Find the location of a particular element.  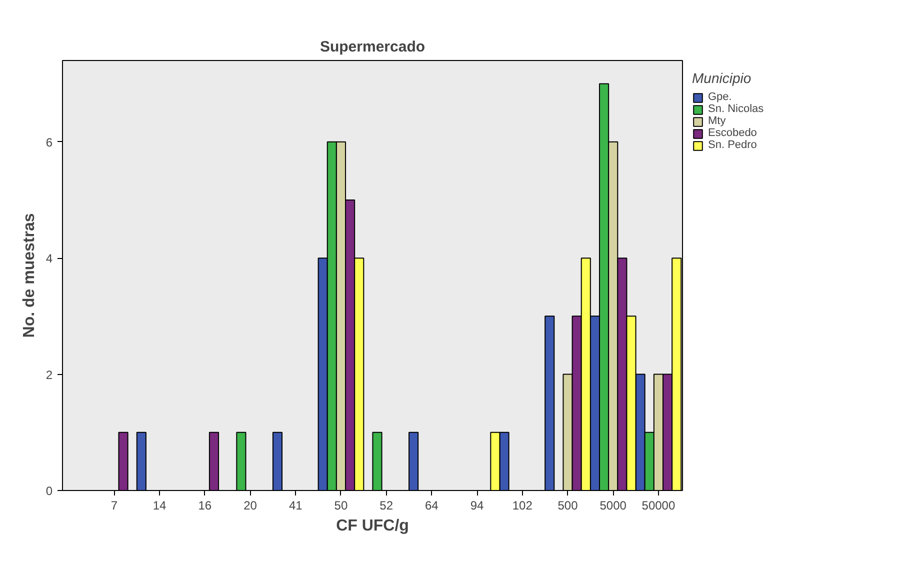

x-tick-label: 52 is located at coordinates (387, 505).